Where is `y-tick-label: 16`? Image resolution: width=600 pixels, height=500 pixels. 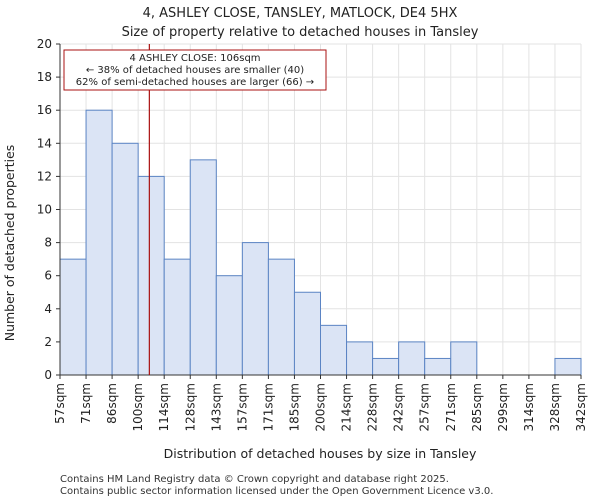
y-tick-label: 16 is located at coordinates (44, 110).